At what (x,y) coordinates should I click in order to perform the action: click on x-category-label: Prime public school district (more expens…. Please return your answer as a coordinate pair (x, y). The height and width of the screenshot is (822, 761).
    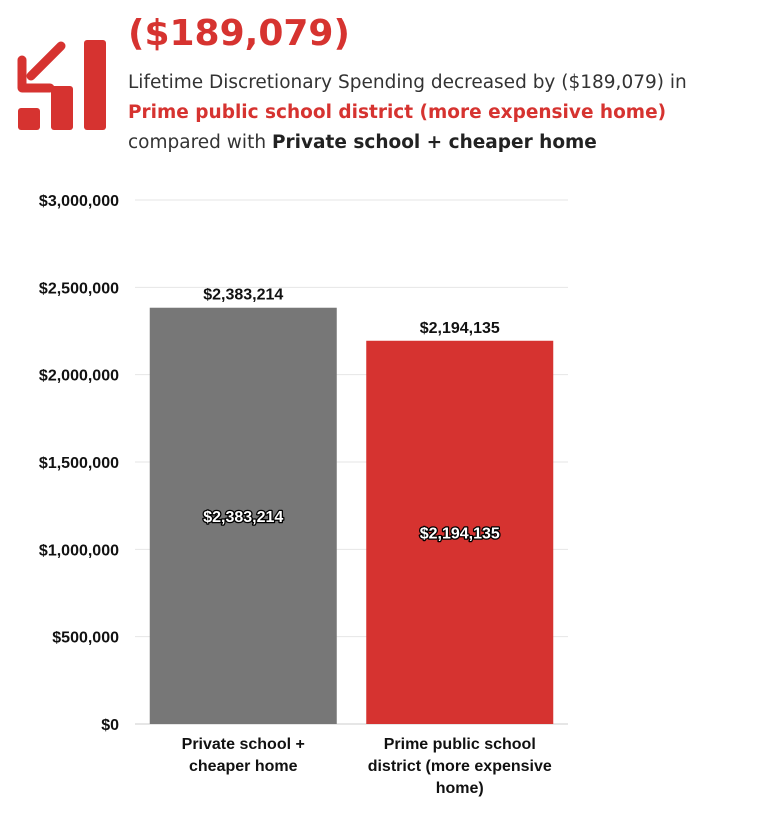
    Looking at the image, I should click on (460, 766).